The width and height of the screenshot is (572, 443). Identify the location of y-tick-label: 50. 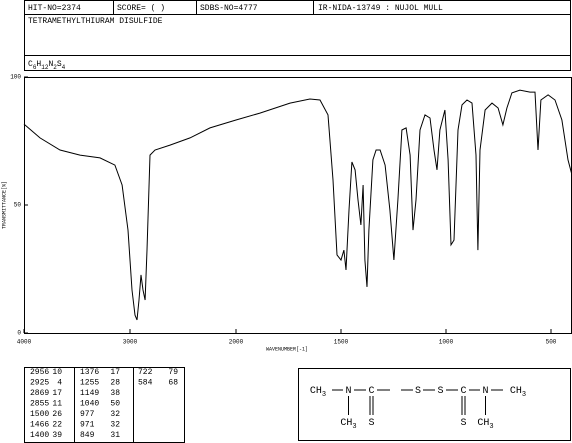
(18, 205).